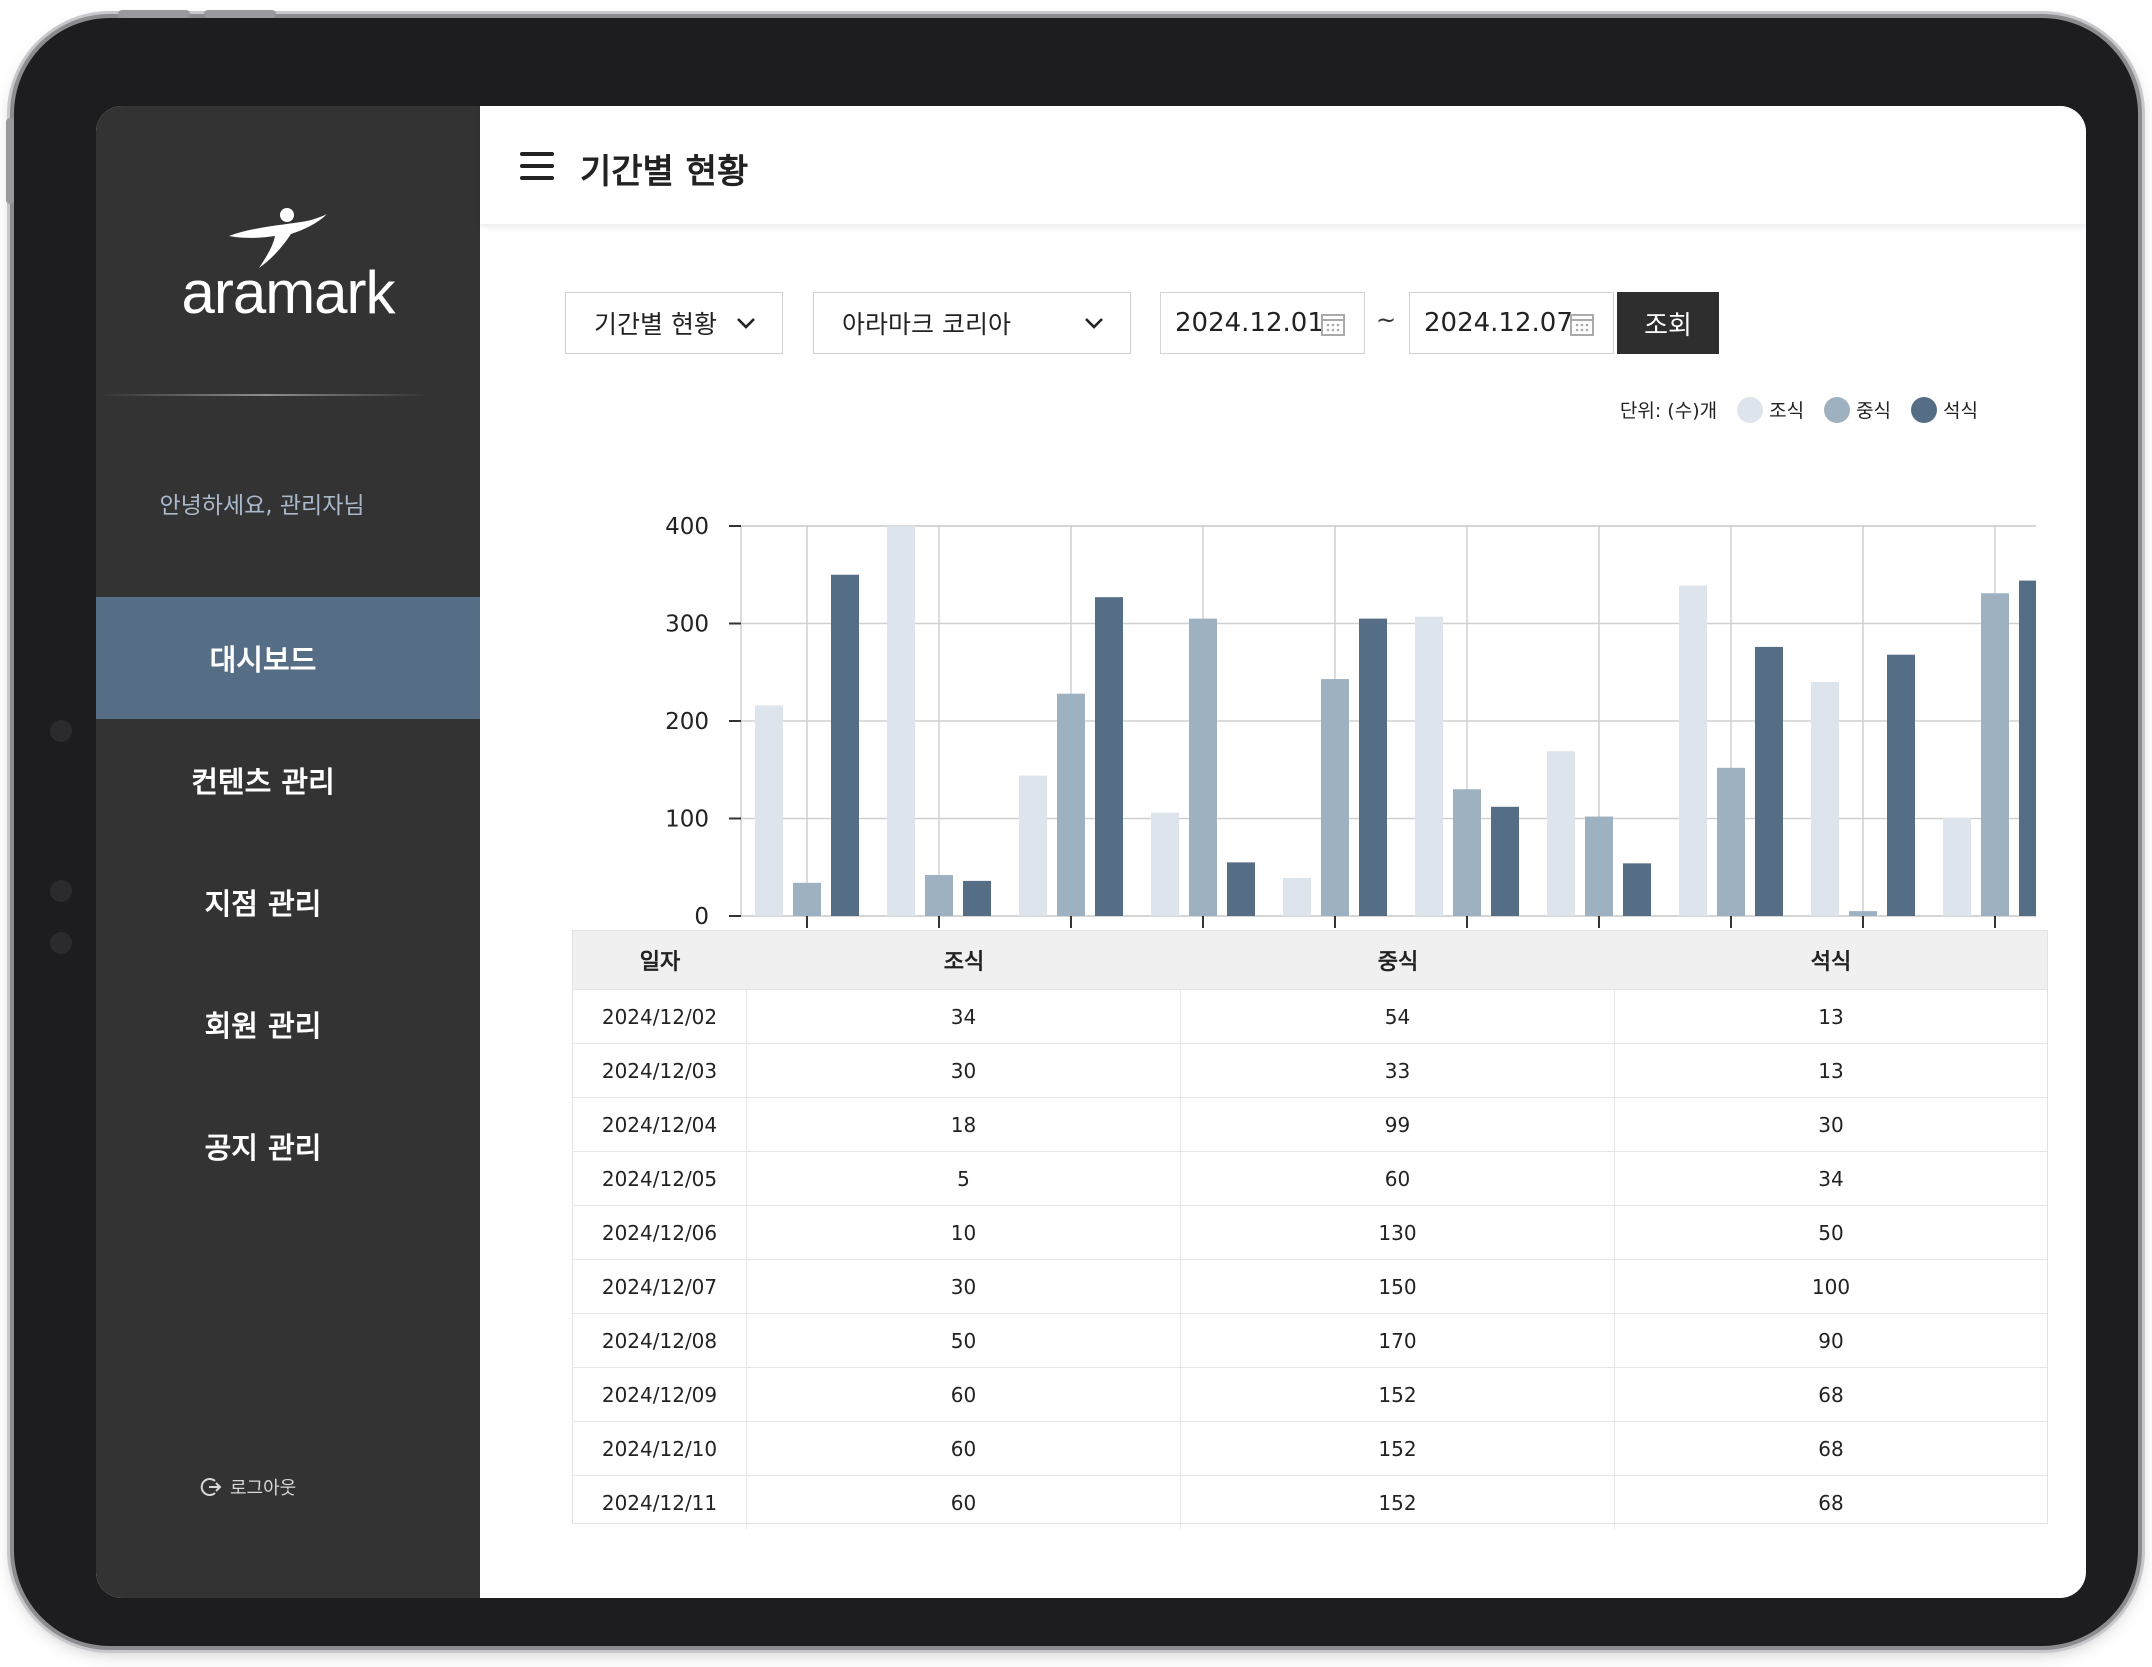 The image size is (2152, 1667). What do you see at coordinates (278, 238) in the screenshot?
I see `aramark-figure-icon` at bounding box center [278, 238].